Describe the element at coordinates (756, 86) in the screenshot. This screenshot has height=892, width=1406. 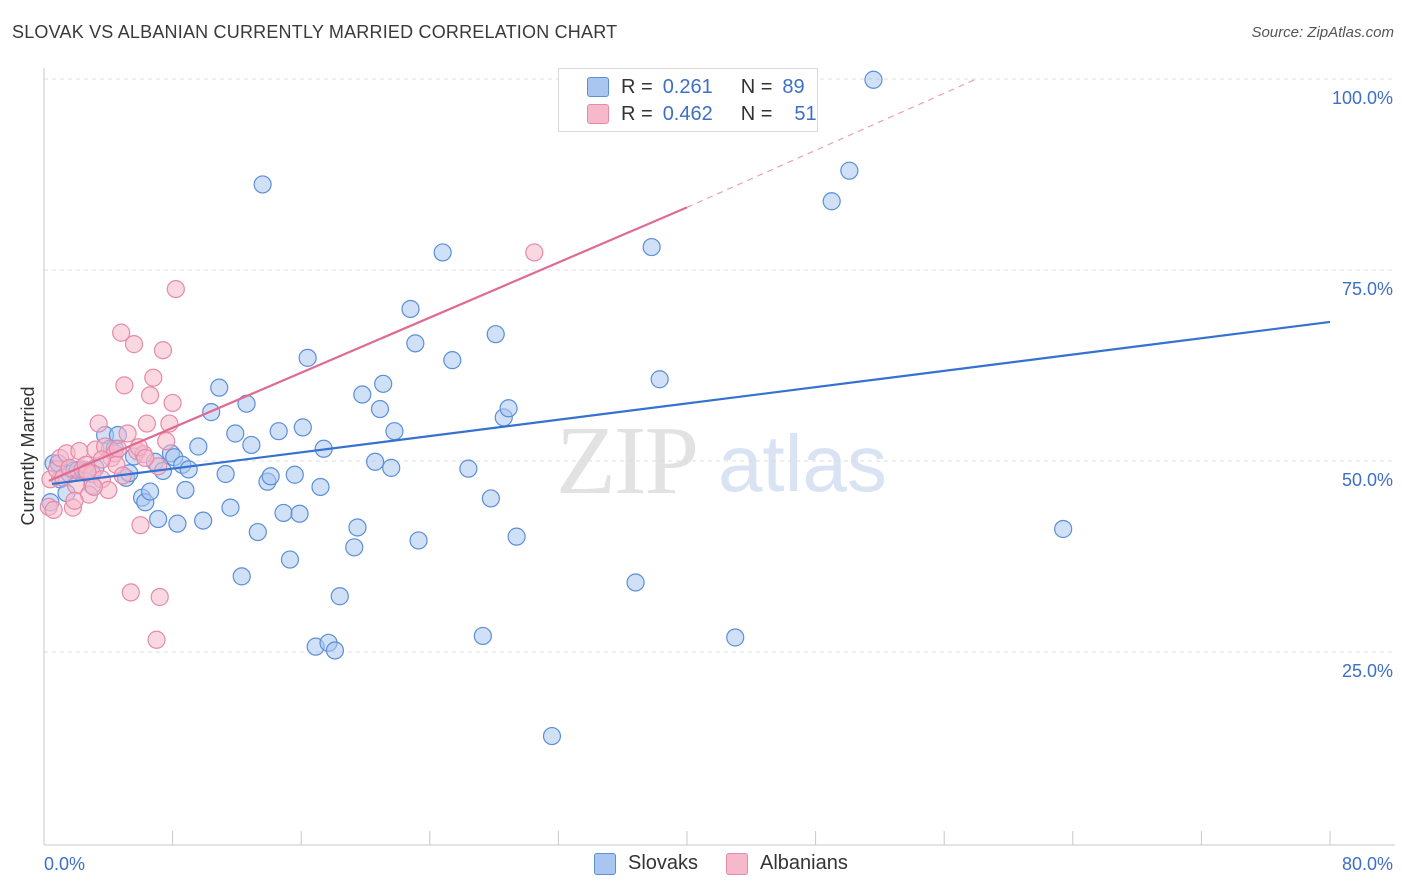
I see `legend-n-label: N =` at that location.